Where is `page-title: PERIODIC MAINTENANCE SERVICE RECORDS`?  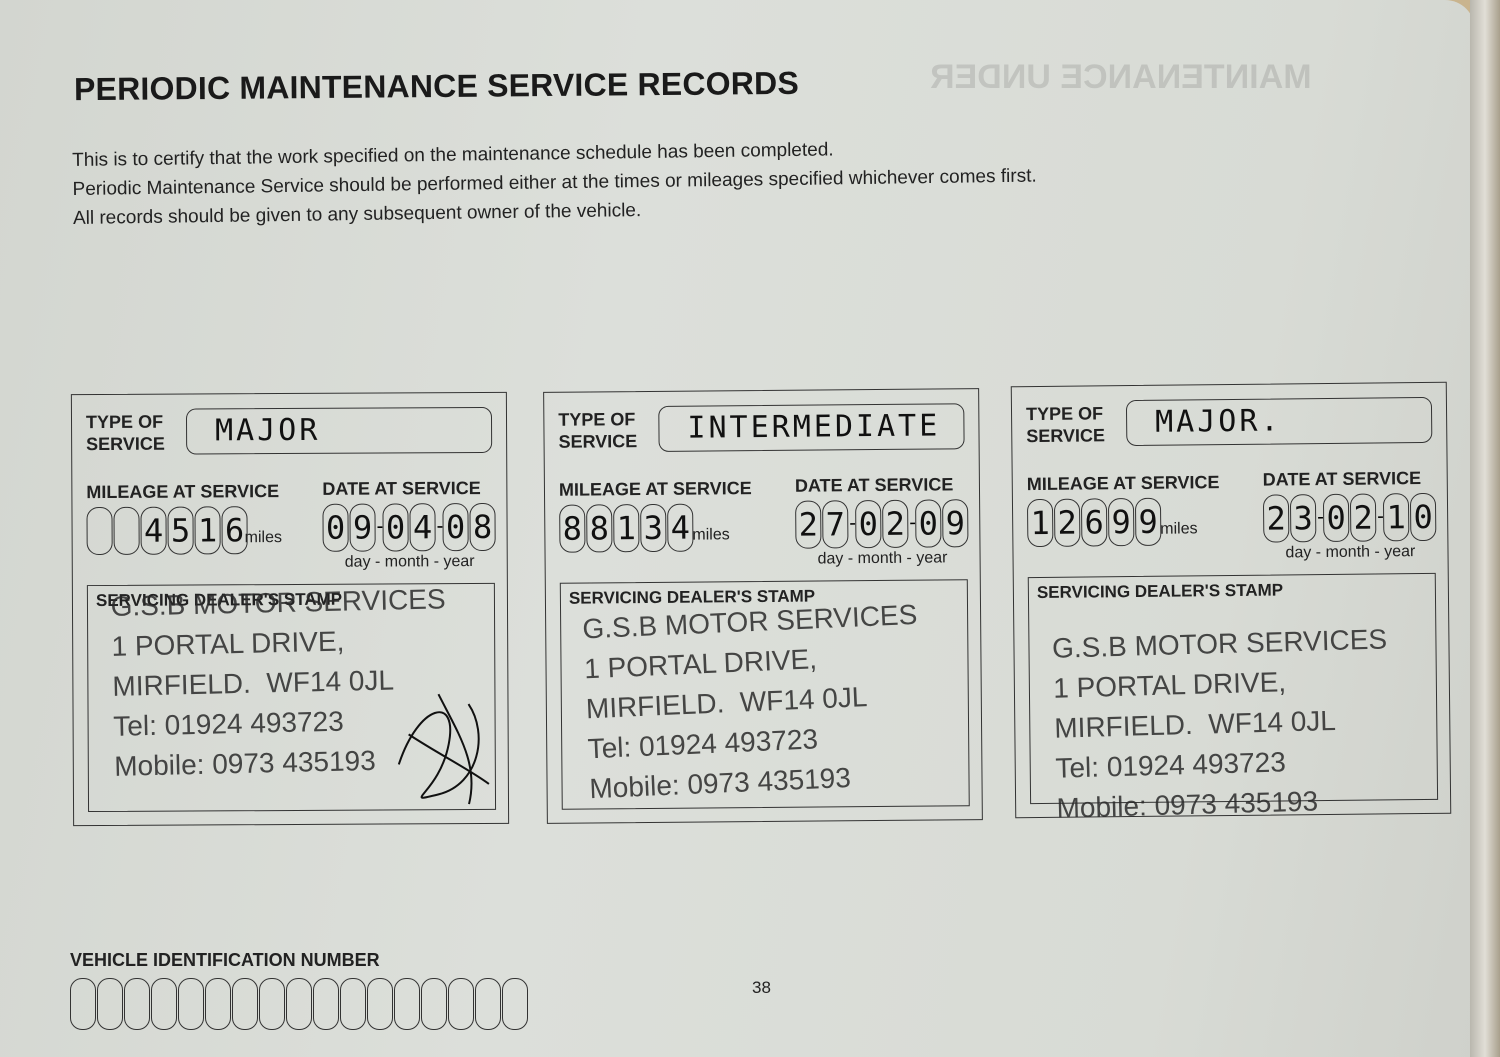
page-title: PERIODIC MAINTENANCE SERVICE RECORDS is located at coordinates (436, 86).